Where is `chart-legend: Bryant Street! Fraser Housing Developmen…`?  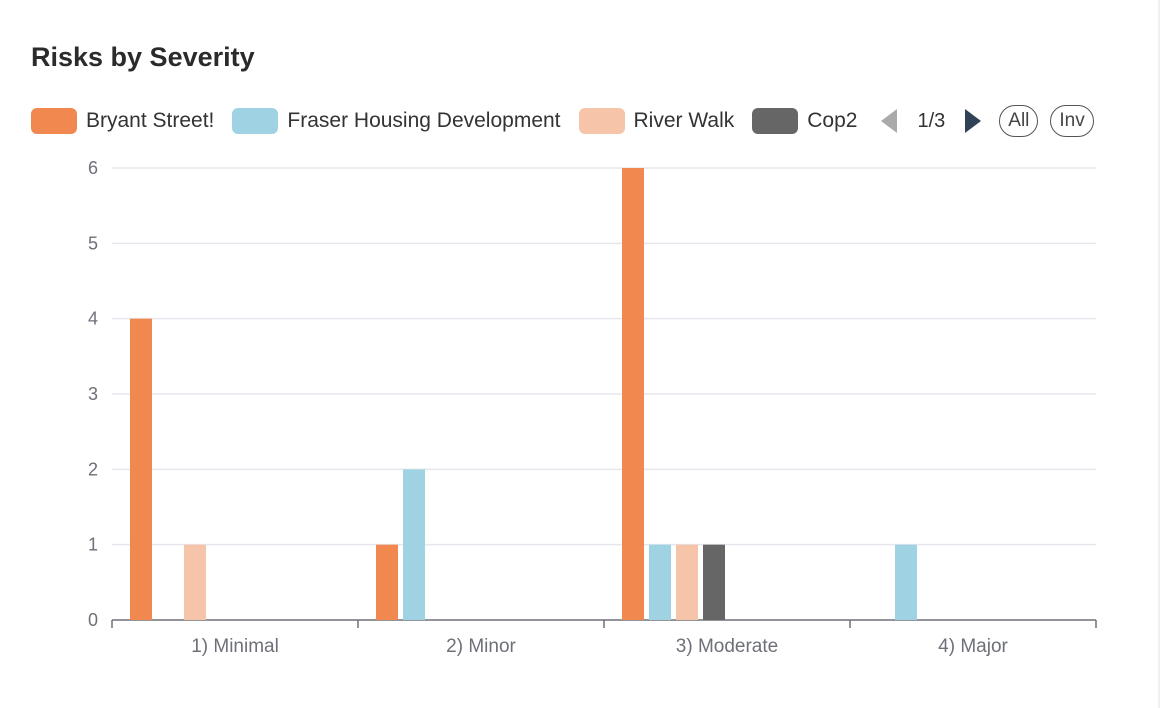
chart-legend: Bryant Street! Fraser Housing Developmen… is located at coordinates (562, 121).